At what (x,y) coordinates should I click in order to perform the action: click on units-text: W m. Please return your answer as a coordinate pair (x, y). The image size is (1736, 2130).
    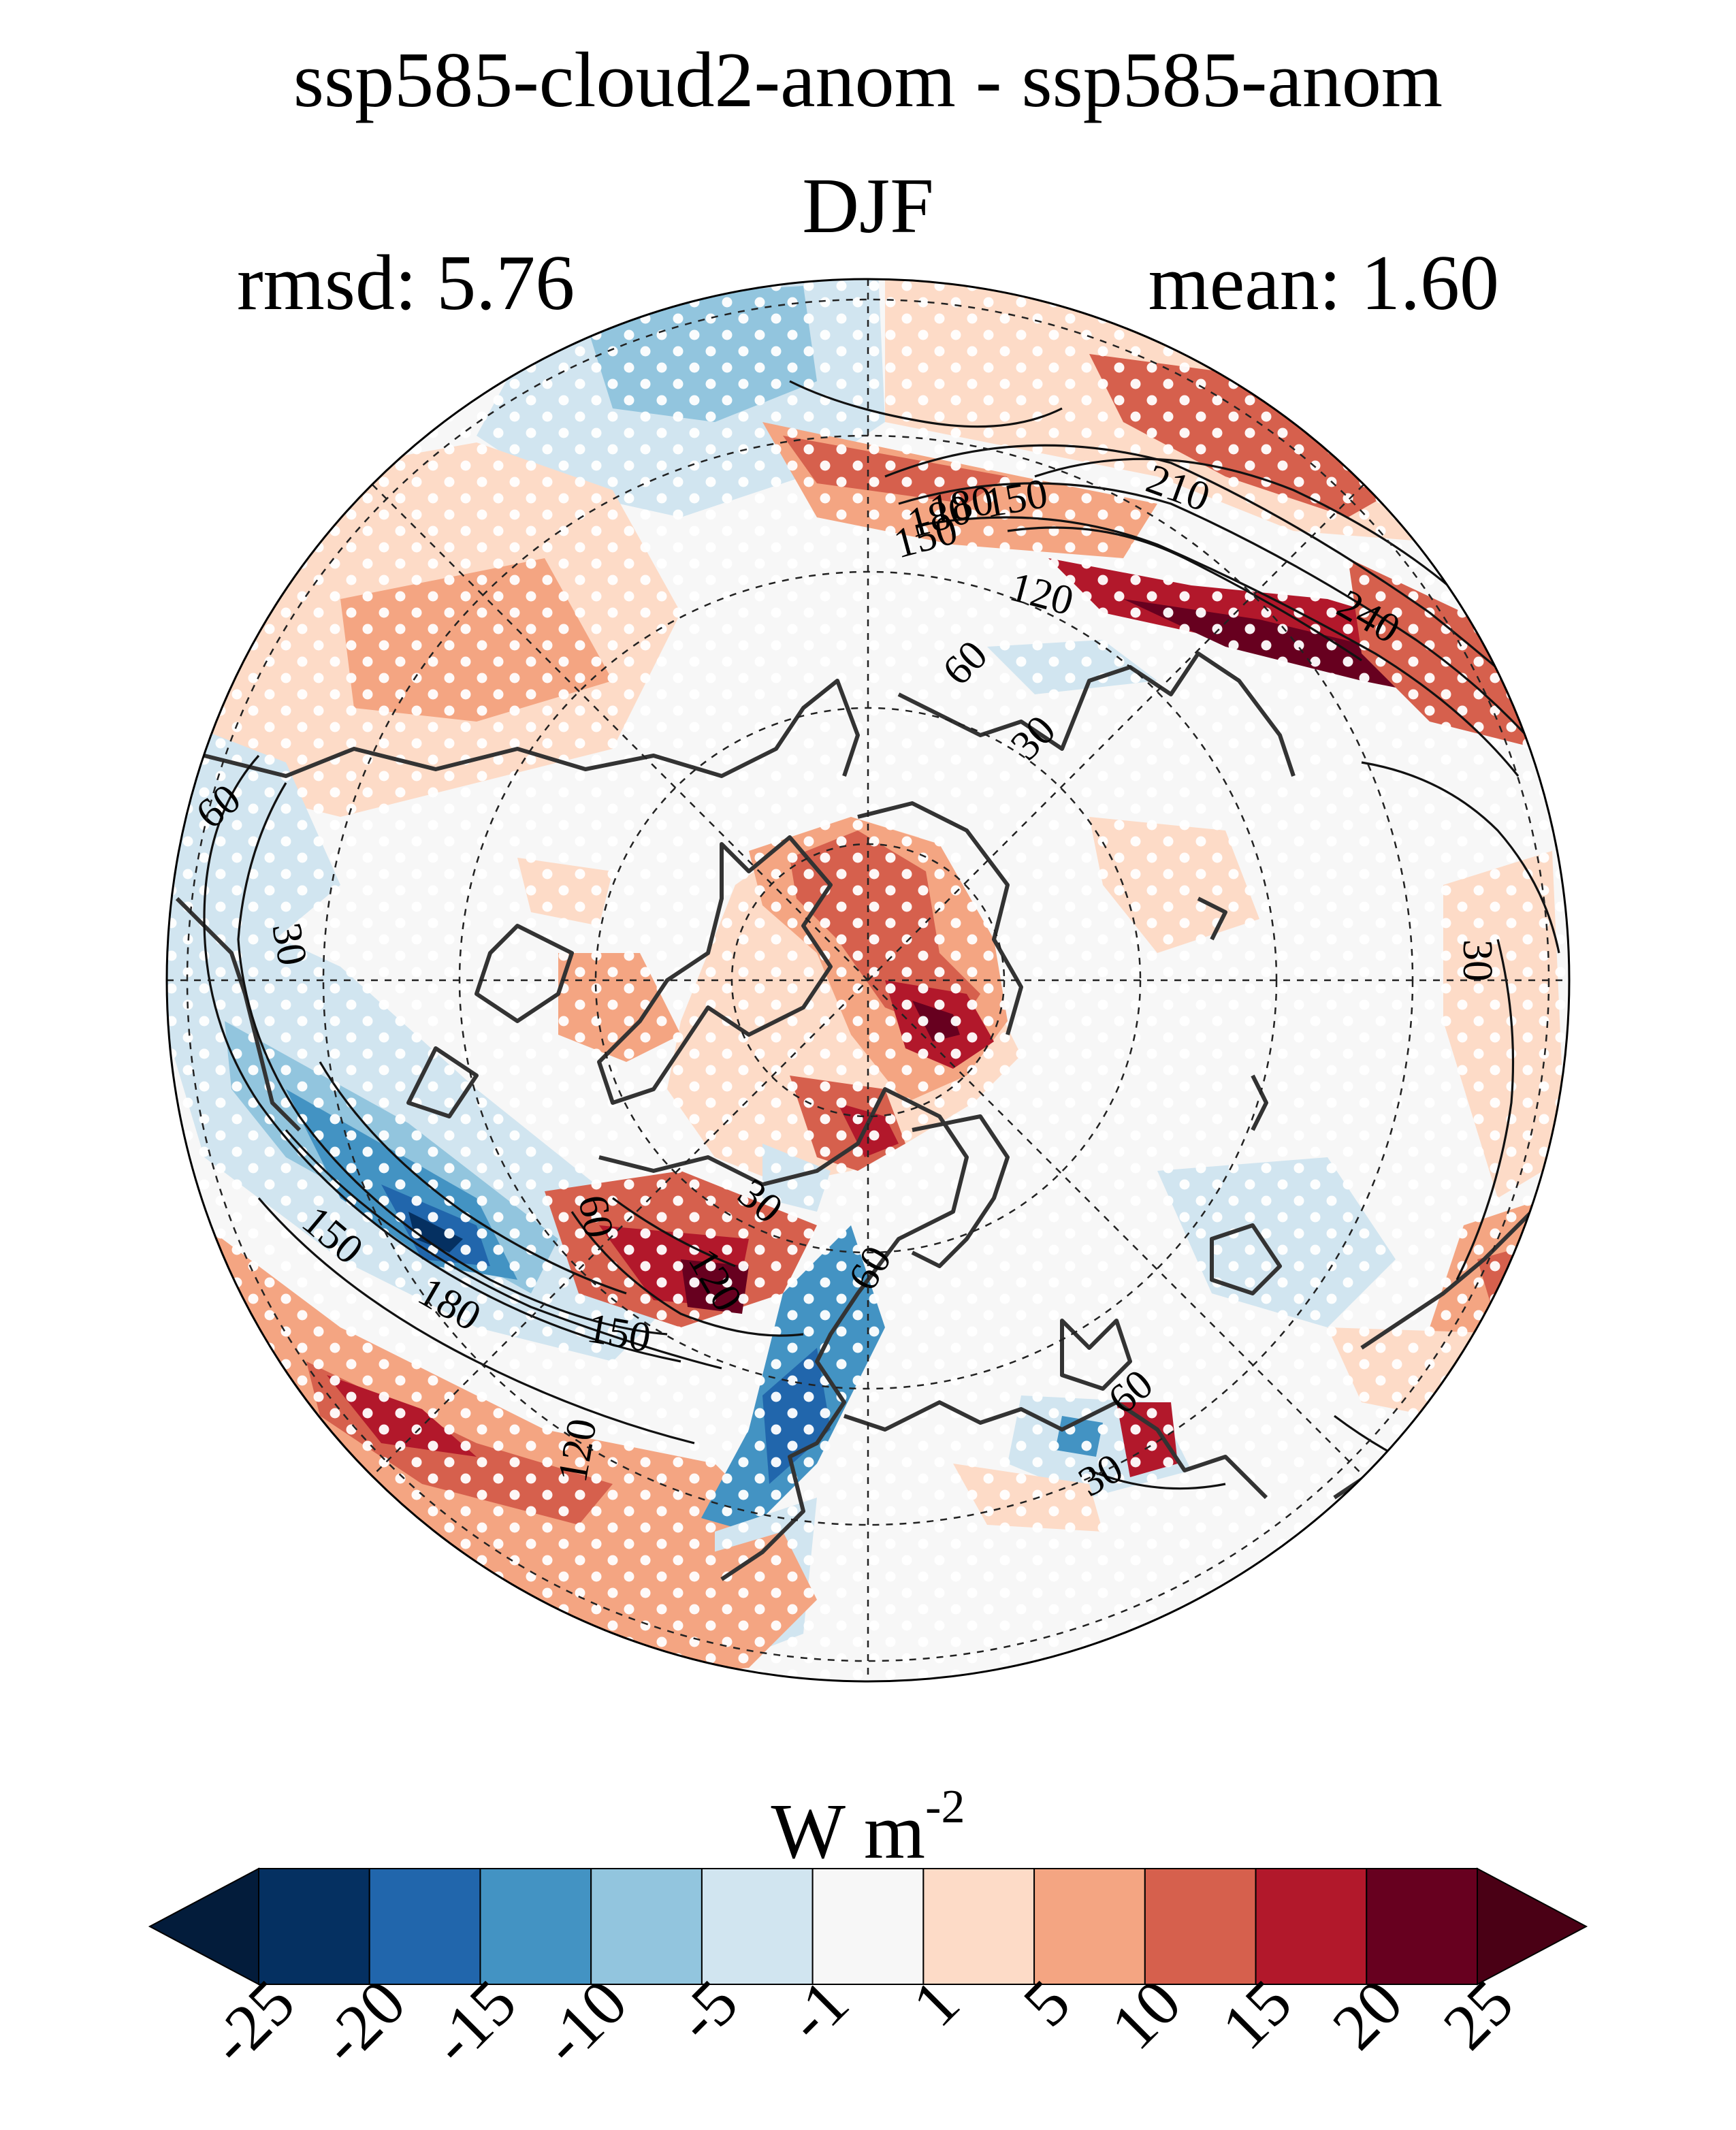
    Looking at the image, I should click on (848, 1831).